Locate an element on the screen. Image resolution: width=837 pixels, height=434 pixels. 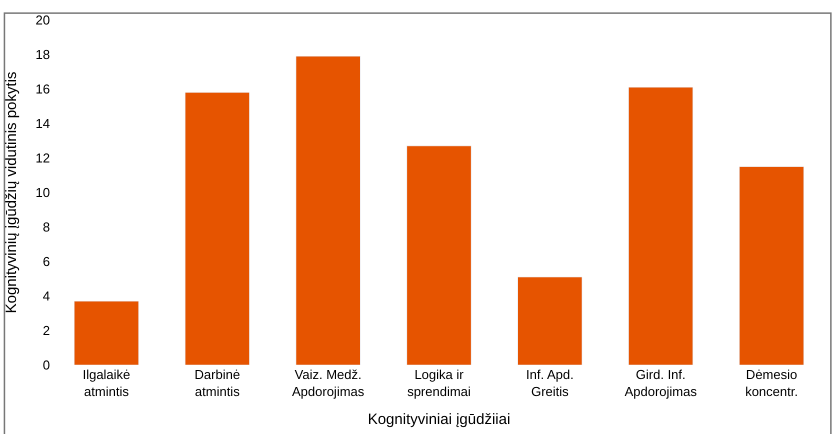
x-tick-label: Dėmesio koncentr. is located at coordinates (771, 383).